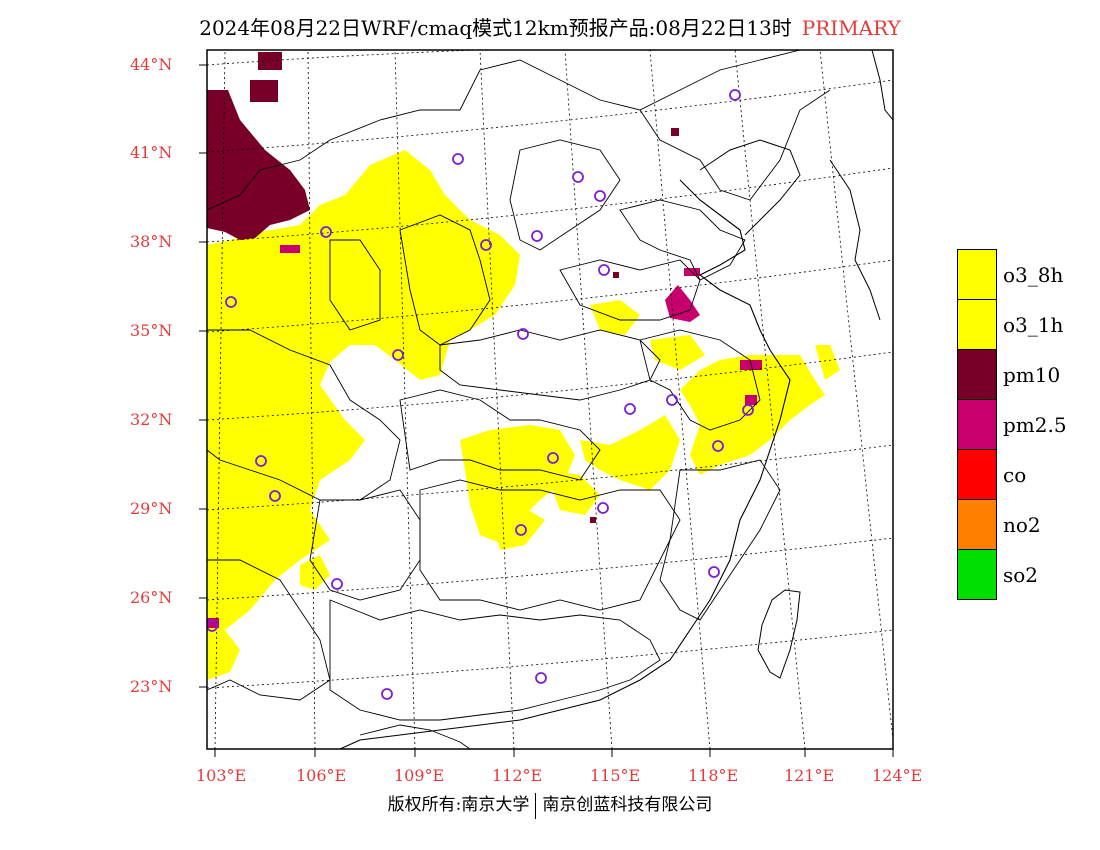 Image resolution: width=1100 pixels, height=850 pixels. I want to click on border-shandong, so click(630, 290).